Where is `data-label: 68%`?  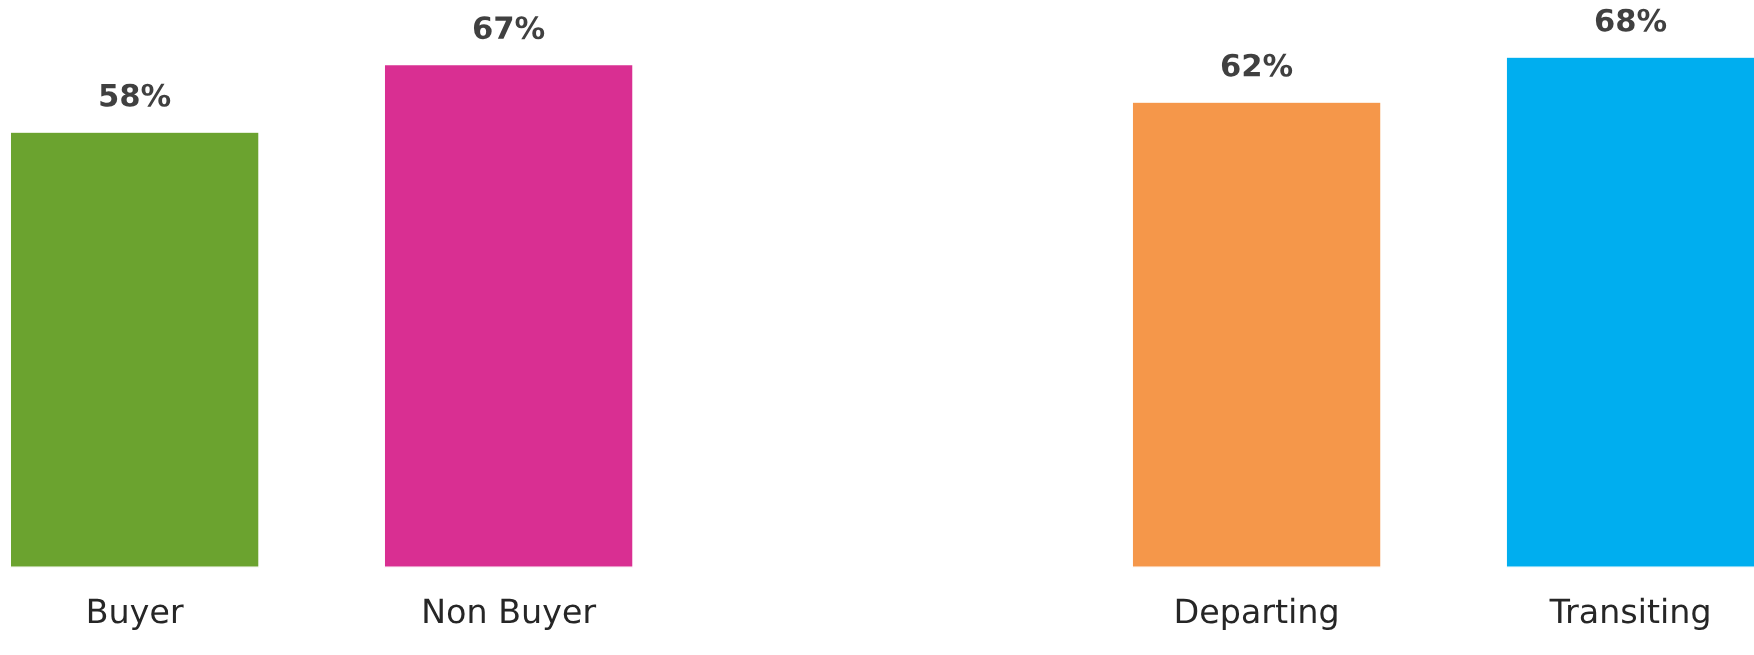 data-label: 68% is located at coordinates (1631, 20).